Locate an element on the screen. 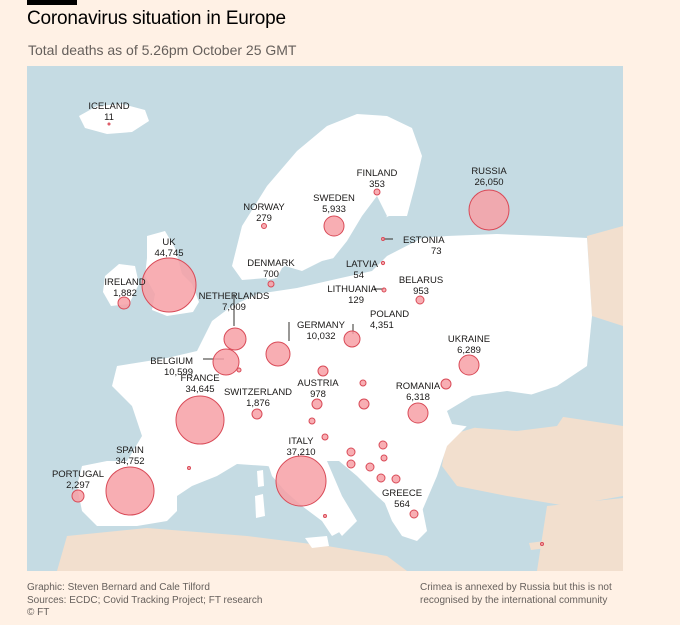 This screenshot has width=680, height=625. bubble-luxembourg is located at coordinates (239, 370).